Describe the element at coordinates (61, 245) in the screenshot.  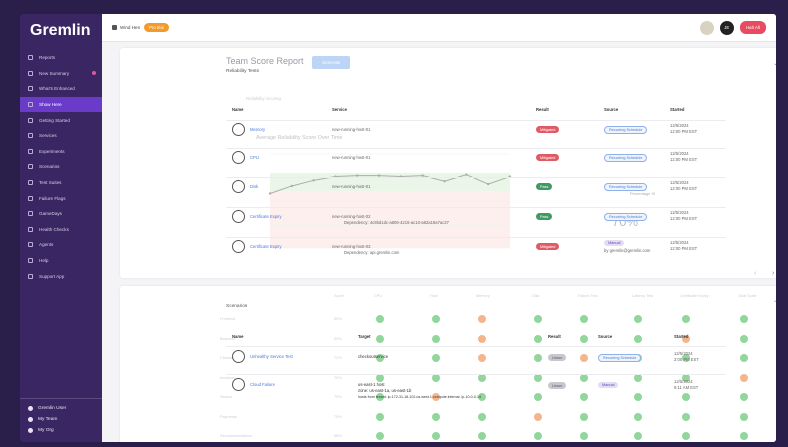
I see `sidebar-item-agents: Agents` at that location.